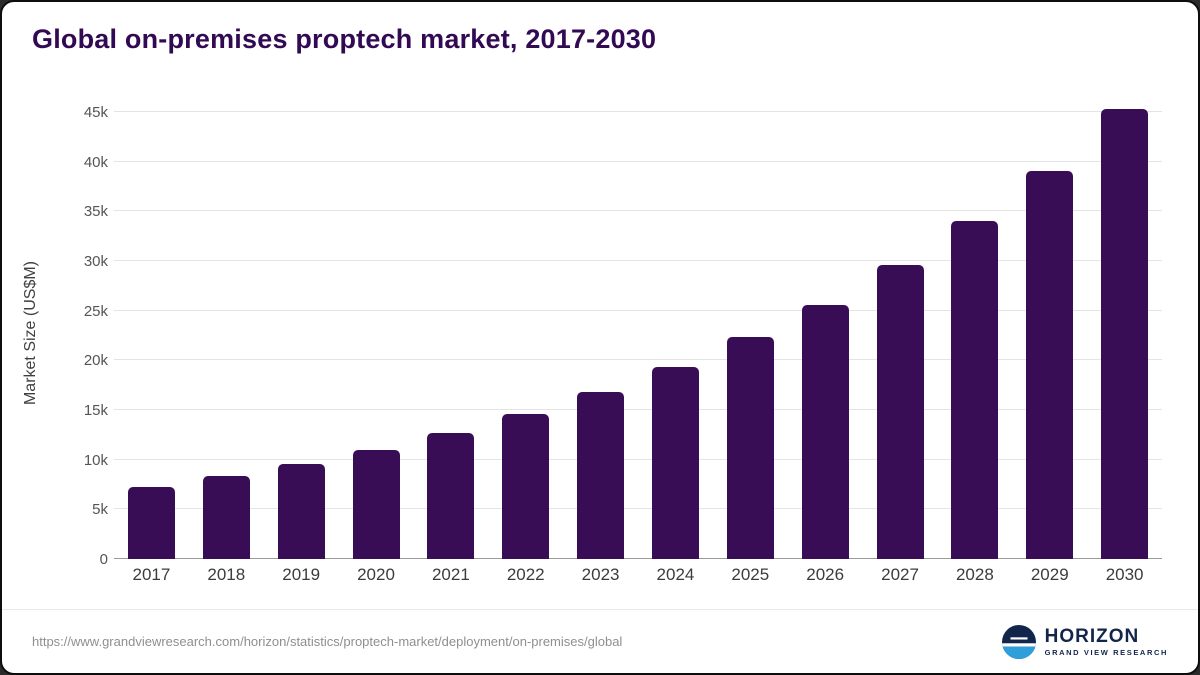  What do you see at coordinates (974, 574) in the screenshot?
I see `x-tick-label-2028: 2028` at bounding box center [974, 574].